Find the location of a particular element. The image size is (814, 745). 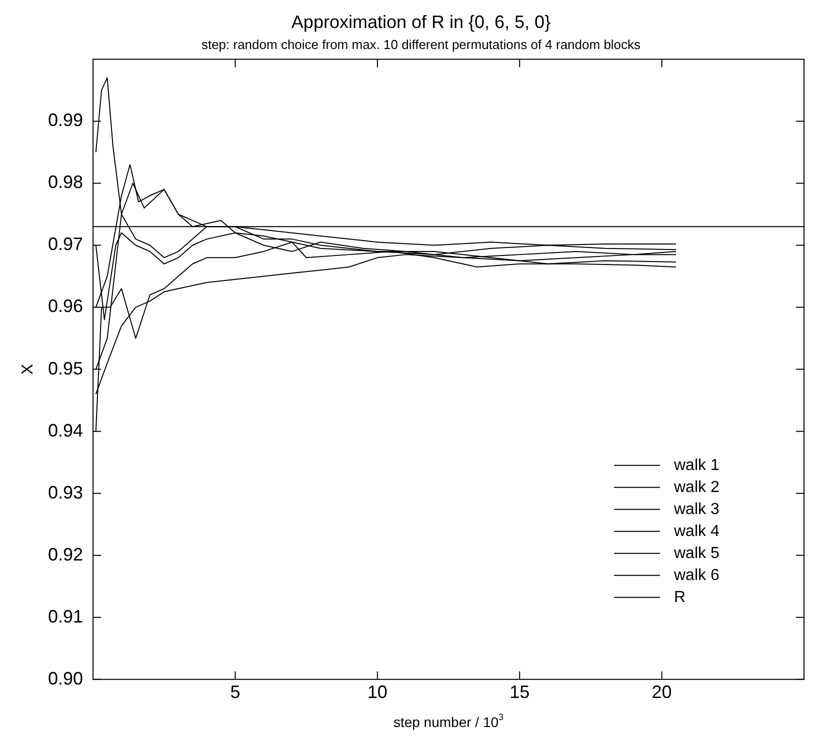

legend-label: R is located at coordinates (680, 597).